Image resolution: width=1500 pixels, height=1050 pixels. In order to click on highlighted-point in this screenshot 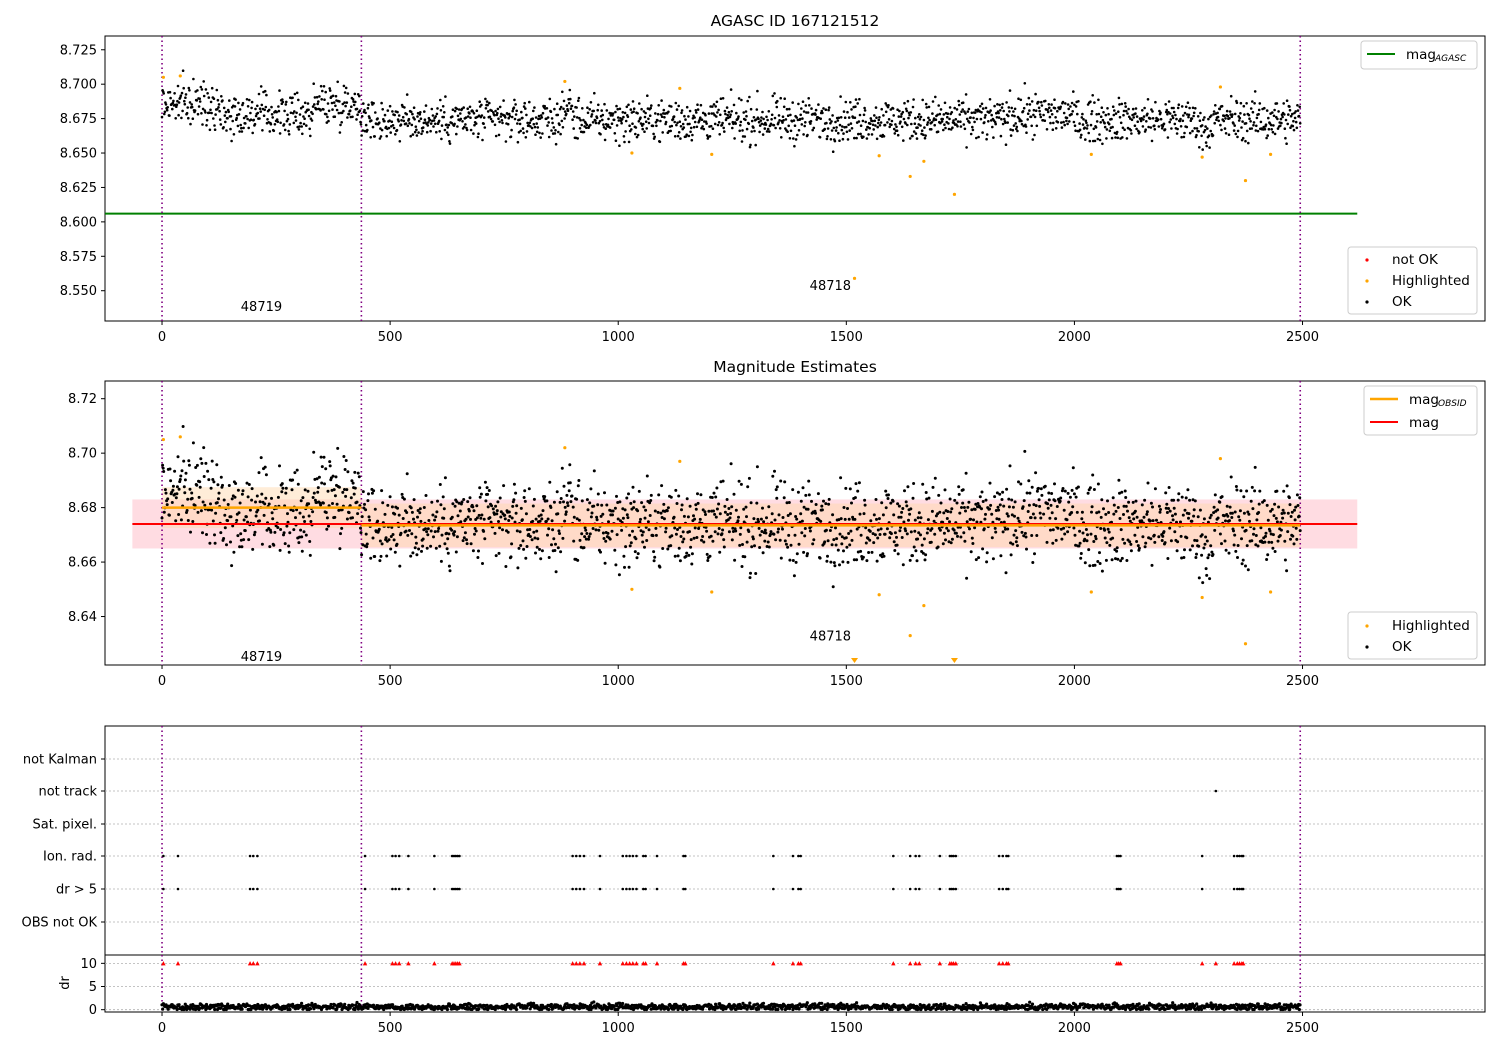, I will do `click(163, 439)`.